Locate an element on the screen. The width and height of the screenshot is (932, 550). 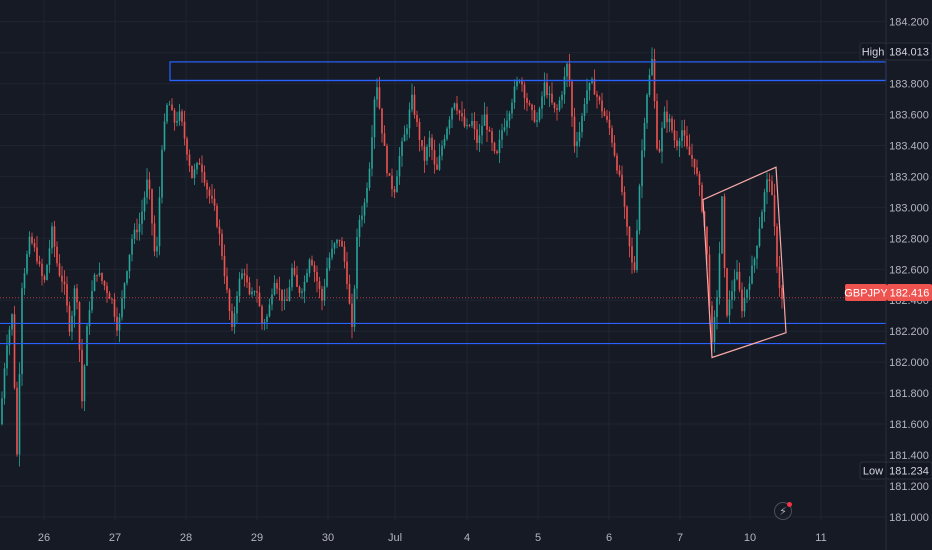
y-tick-label: 182.600 is located at coordinates (909, 270).